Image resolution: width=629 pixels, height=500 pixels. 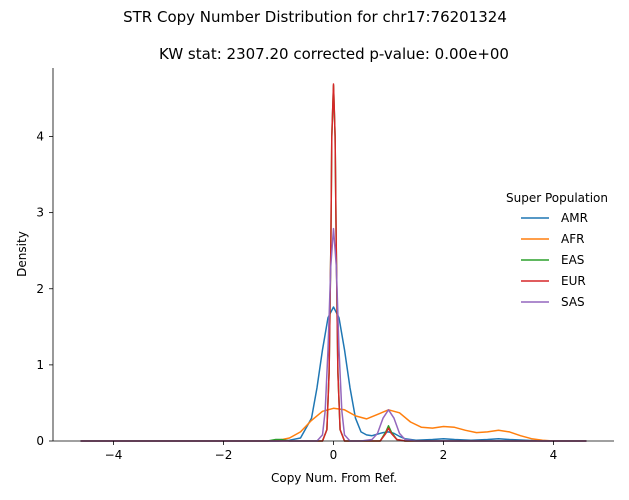 What do you see at coordinates (45, 258) in the screenshot?
I see `y-axis: 0 1 2 3 4` at bounding box center [45, 258].